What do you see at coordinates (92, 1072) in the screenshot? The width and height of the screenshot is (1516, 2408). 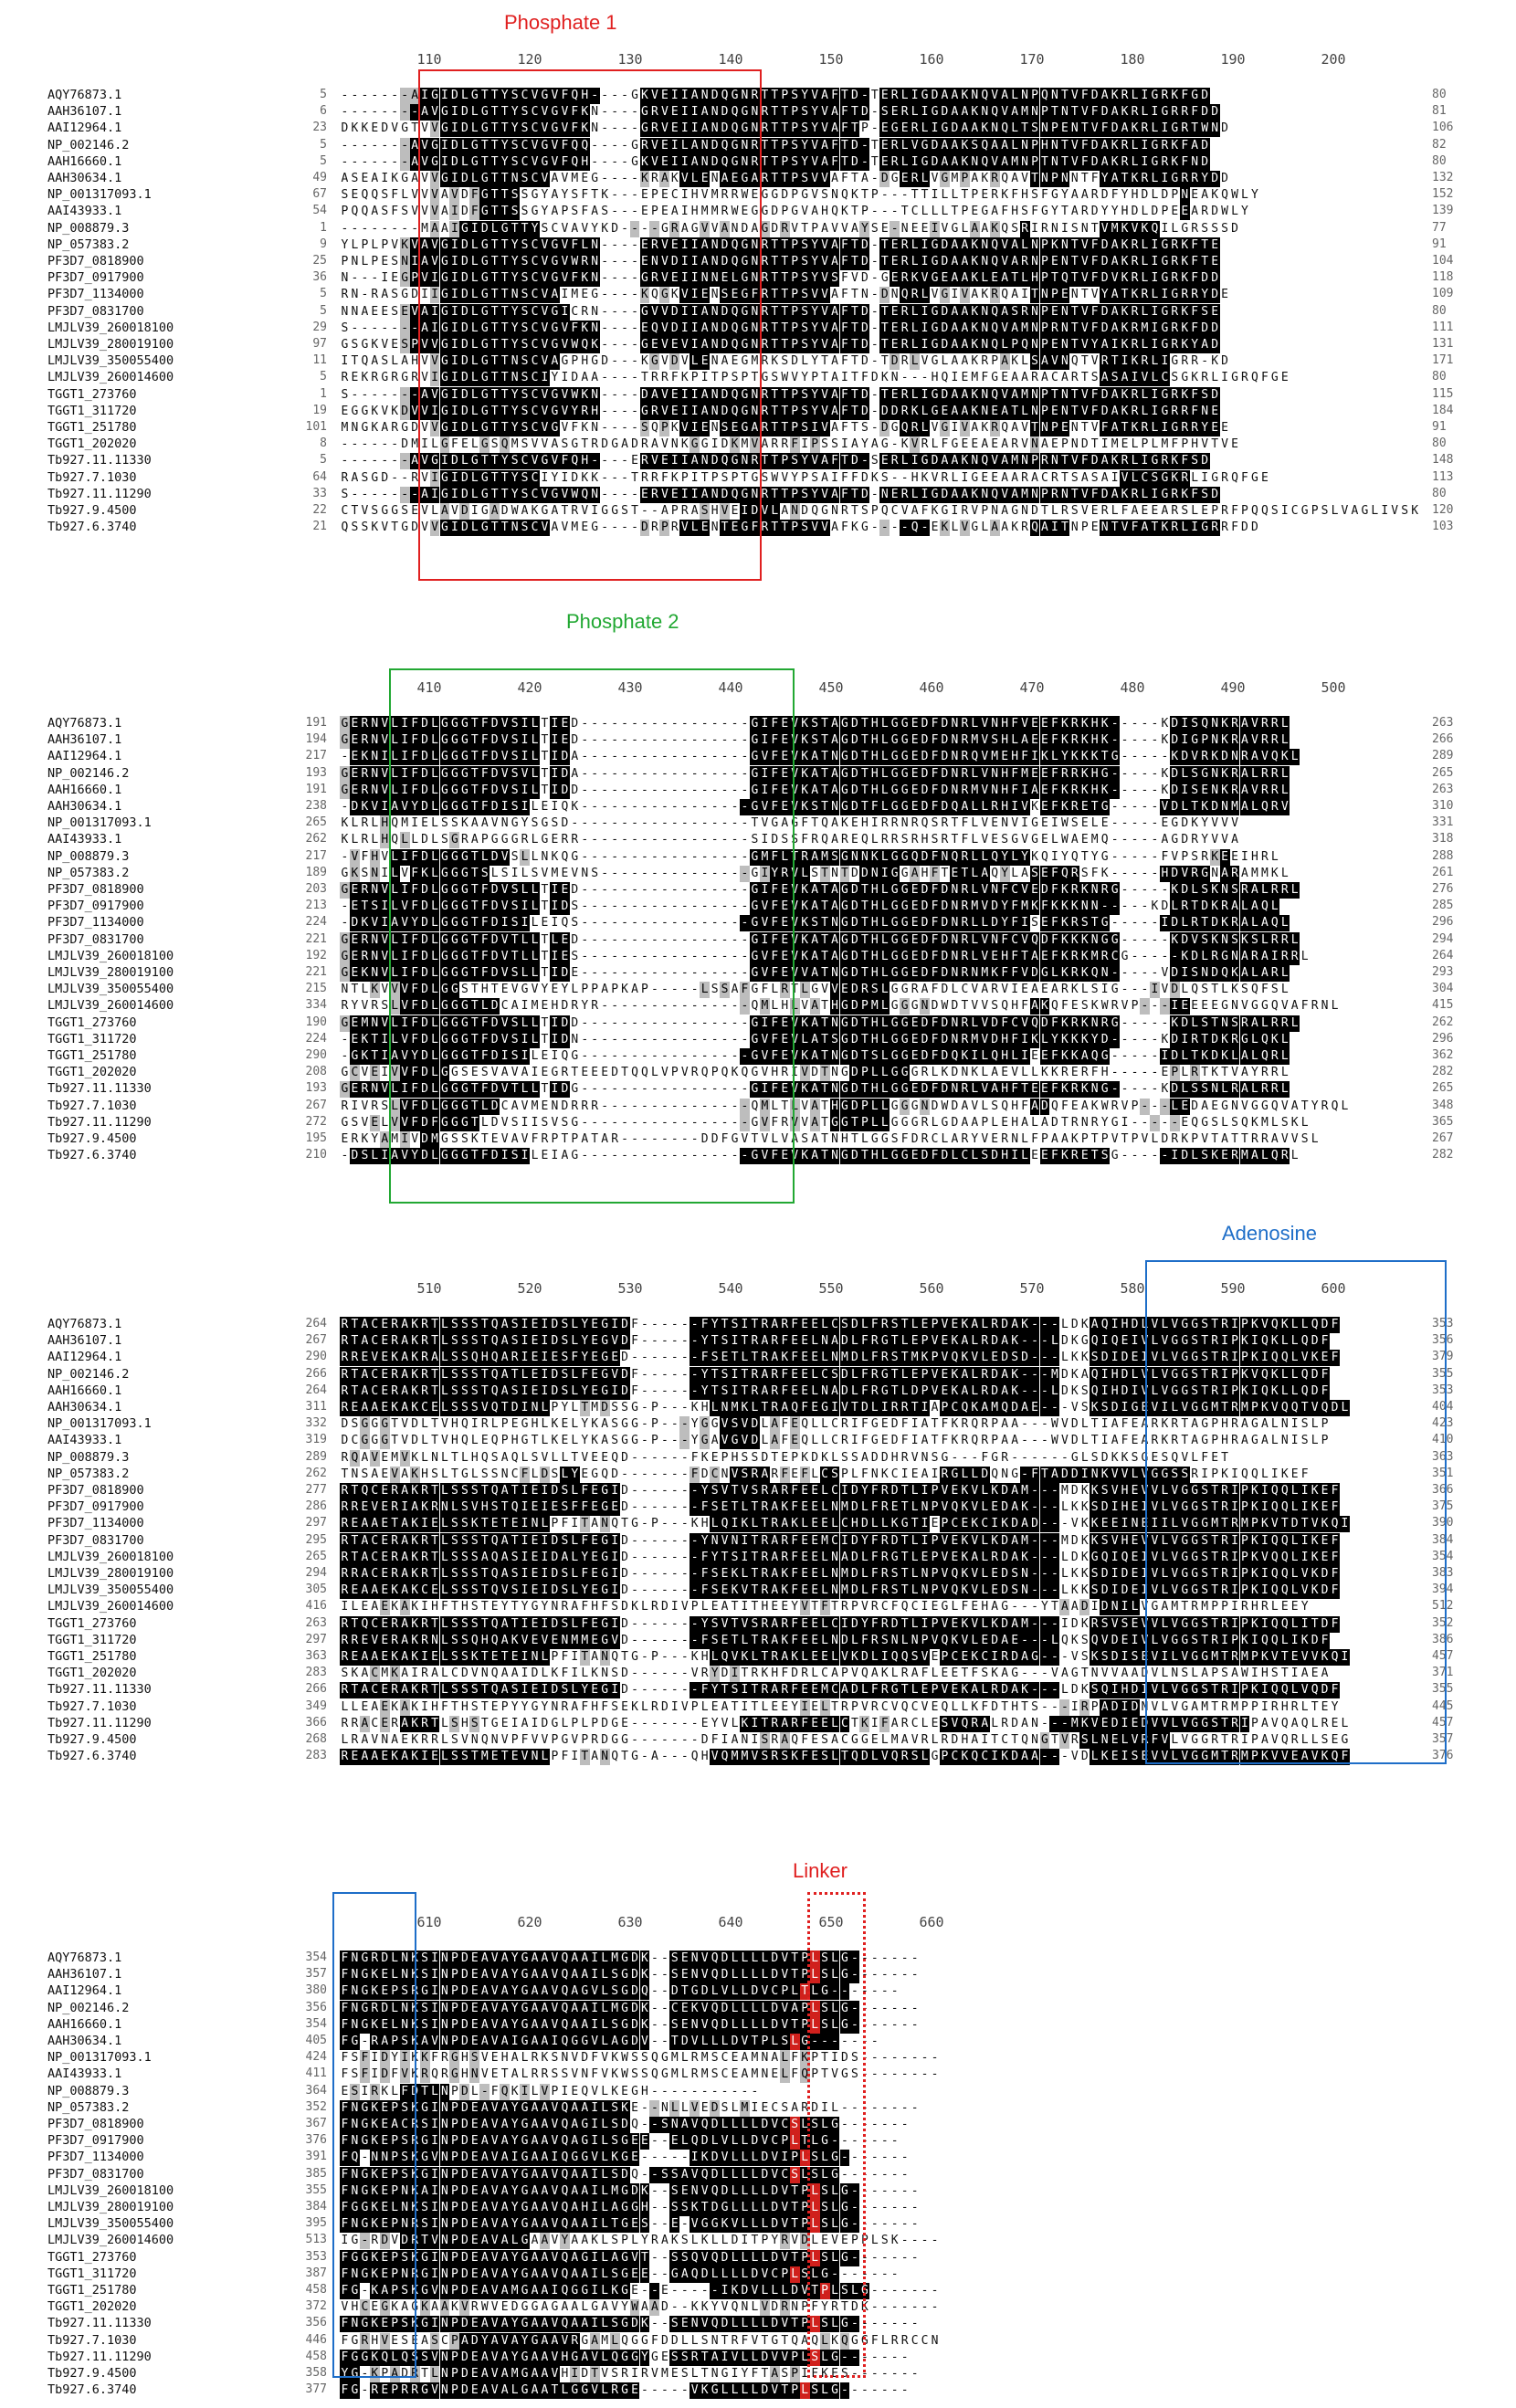 I see `sequence-id: TGGT1_202020` at bounding box center [92, 1072].